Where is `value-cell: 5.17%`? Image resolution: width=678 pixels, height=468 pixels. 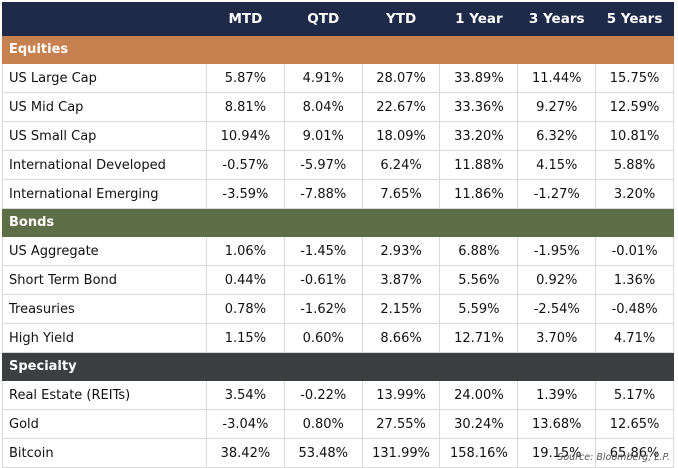 value-cell: 5.17% is located at coordinates (634, 395).